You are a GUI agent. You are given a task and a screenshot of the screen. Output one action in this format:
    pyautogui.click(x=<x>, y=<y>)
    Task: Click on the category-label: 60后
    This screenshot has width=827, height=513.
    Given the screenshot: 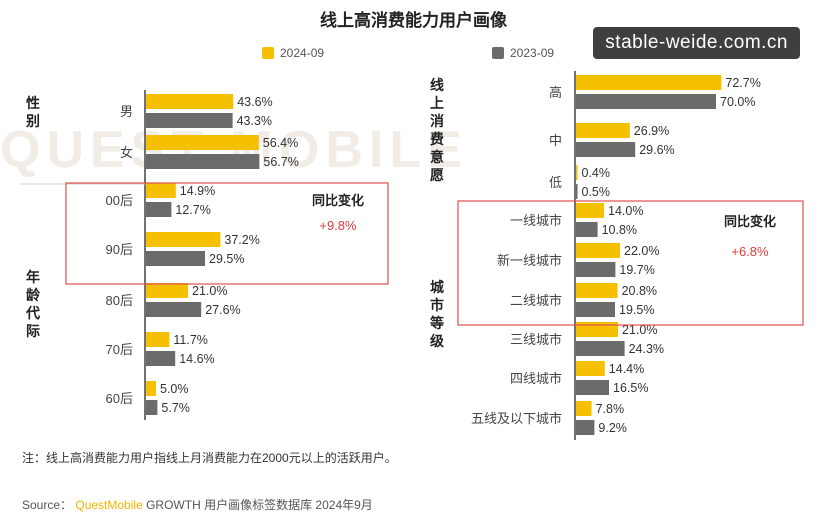 What is the action you would take?
    pyautogui.click(x=119, y=398)
    